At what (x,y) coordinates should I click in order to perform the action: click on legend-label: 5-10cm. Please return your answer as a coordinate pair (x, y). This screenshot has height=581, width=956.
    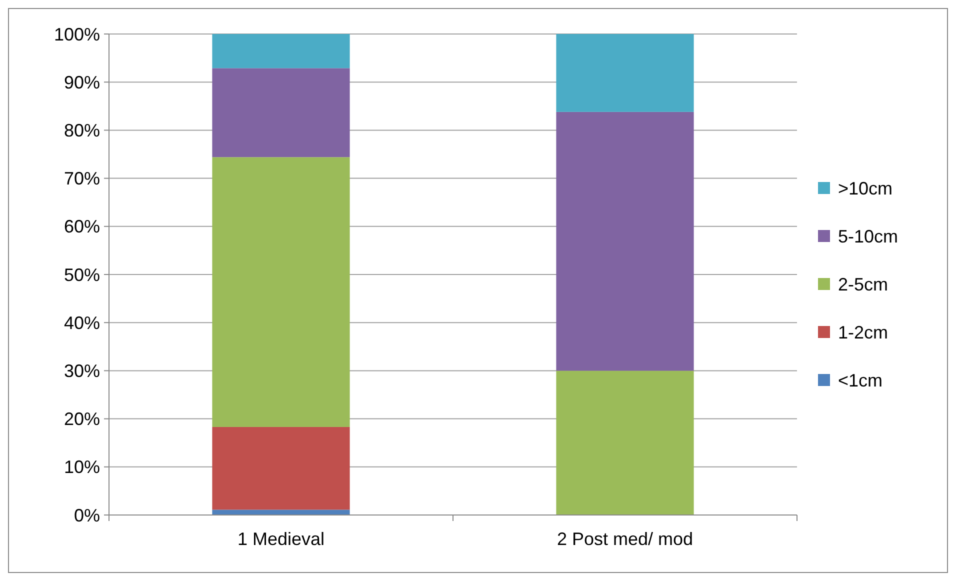
    Looking at the image, I should click on (868, 236).